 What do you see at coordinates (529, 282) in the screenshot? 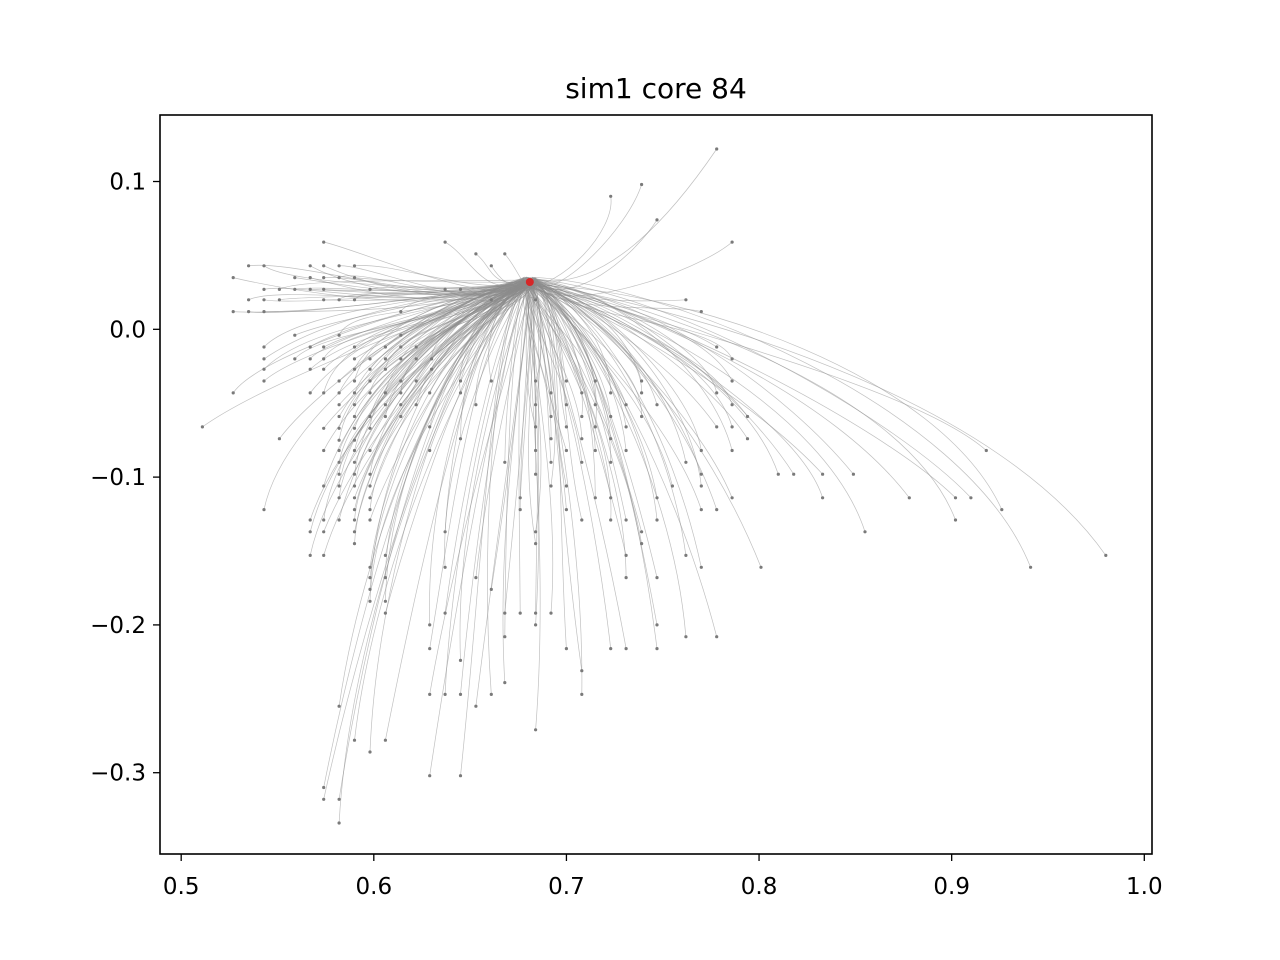
I see `target-point` at bounding box center [529, 282].